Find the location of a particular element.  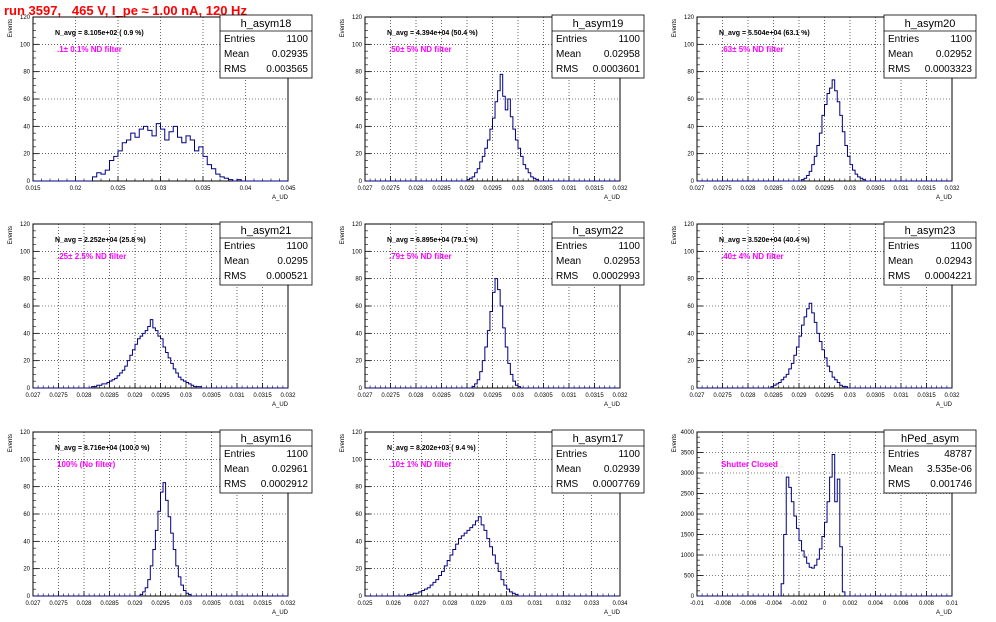

y-tick-label: 500 is located at coordinates (689, 577).